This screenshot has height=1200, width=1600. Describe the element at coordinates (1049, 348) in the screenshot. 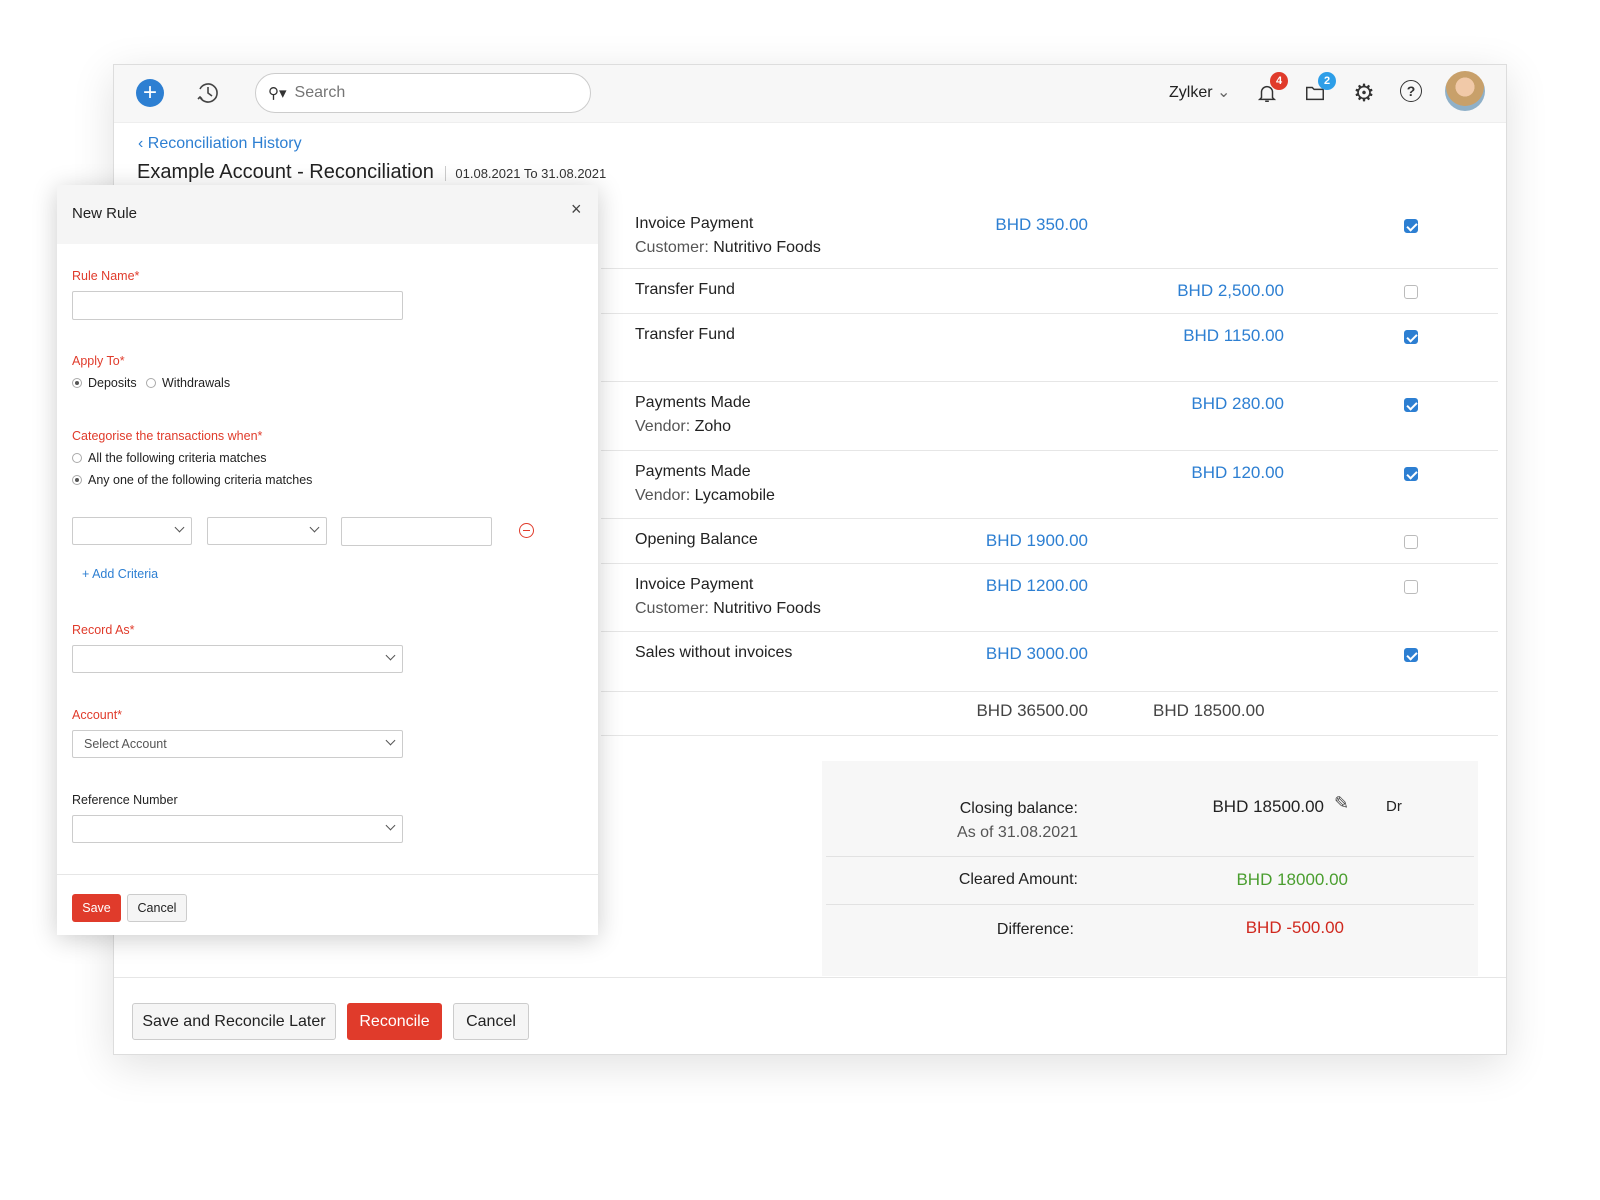

I see `transaction-row: Transfer Fund BHD 1150.00` at that location.